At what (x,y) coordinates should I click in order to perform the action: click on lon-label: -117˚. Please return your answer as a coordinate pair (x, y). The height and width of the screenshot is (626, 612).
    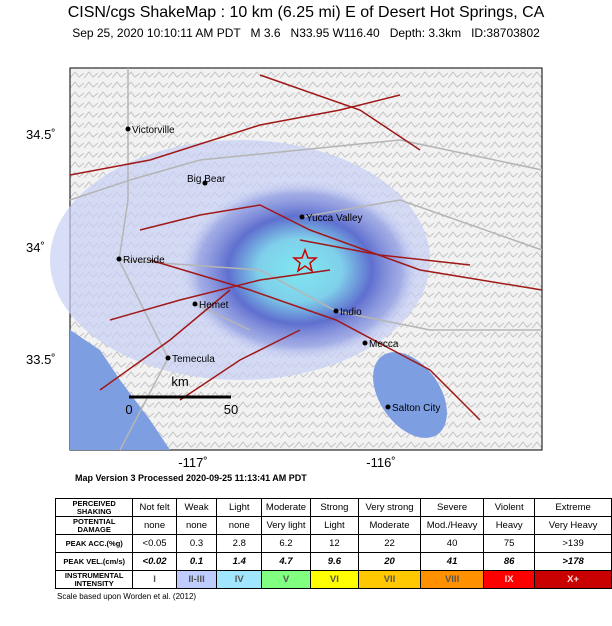
    Looking at the image, I should click on (193, 462).